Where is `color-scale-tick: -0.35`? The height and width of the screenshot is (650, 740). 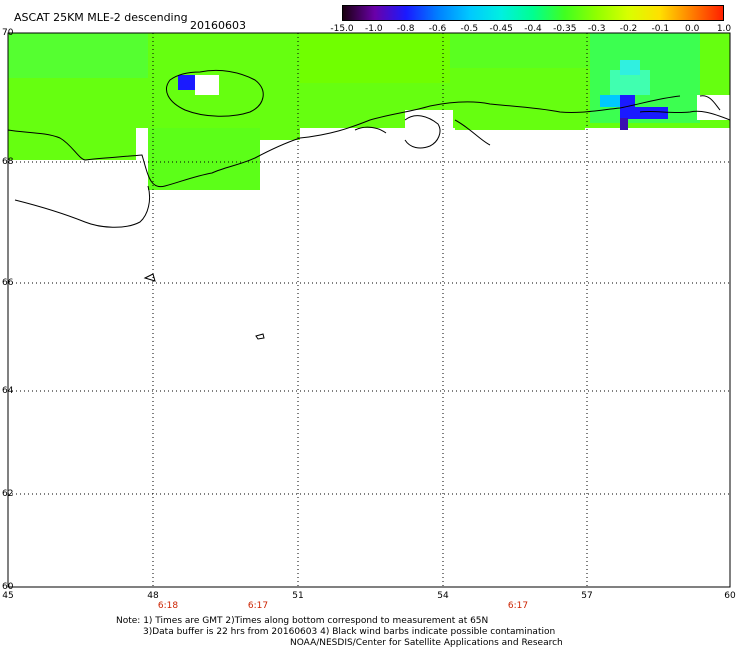
color-scale-tick: -0.35 is located at coordinates (565, 29).